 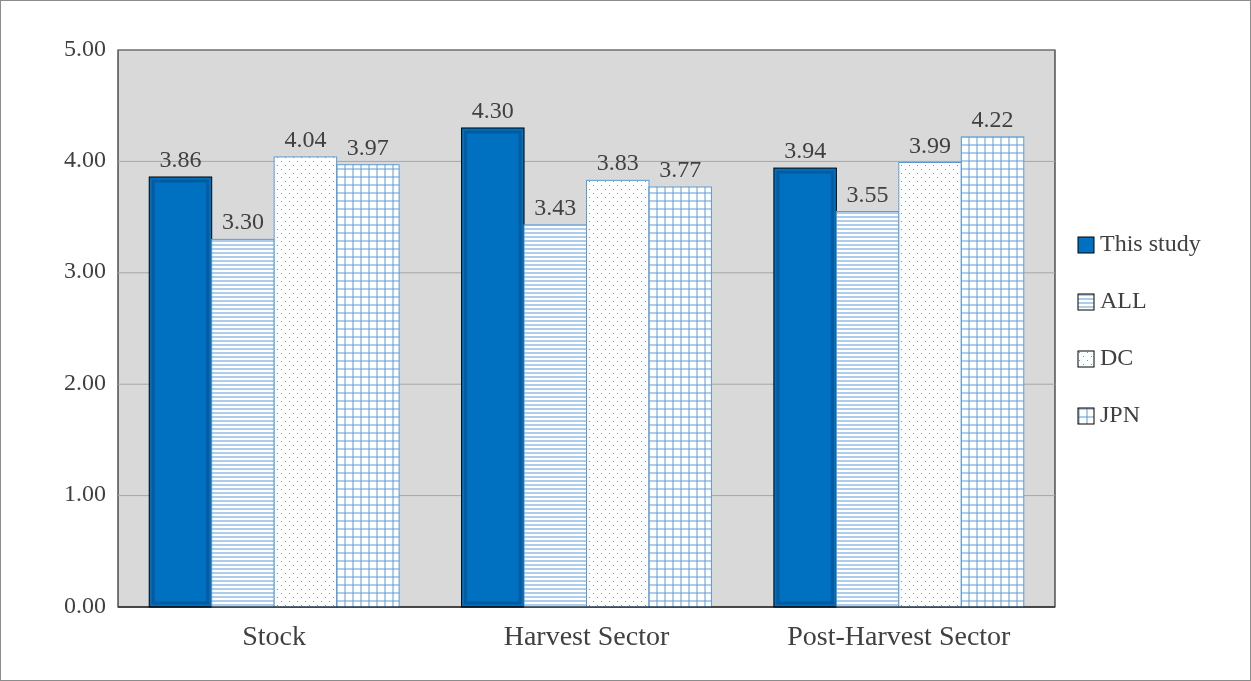 What do you see at coordinates (1123, 299) in the screenshot?
I see `legend-label: ALL` at bounding box center [1123, 299].